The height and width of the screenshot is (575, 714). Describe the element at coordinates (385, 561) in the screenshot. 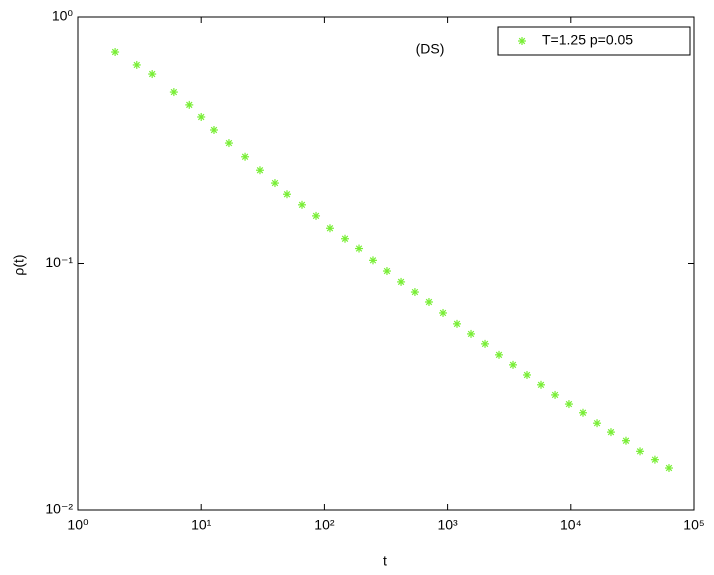

I see `x-axis-label: t` at that location.